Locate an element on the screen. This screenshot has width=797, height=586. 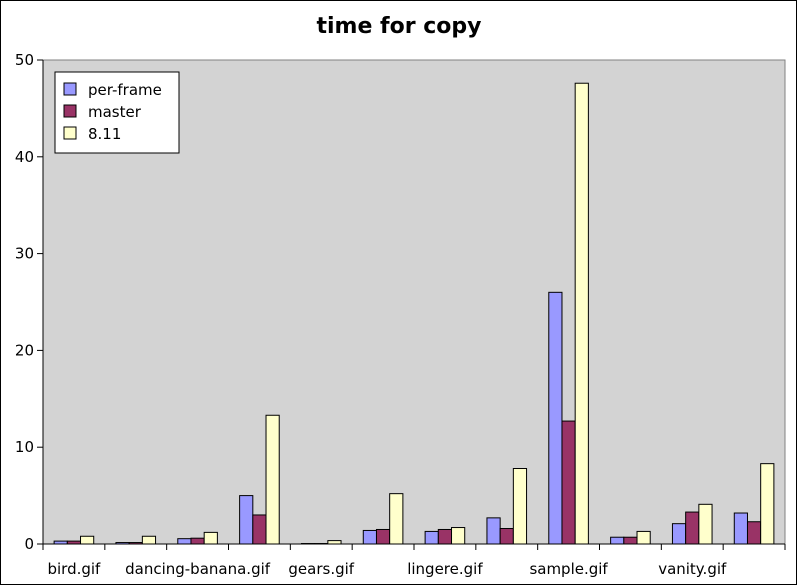
y-tick-label: 40 is located at coordinates (24, 157).